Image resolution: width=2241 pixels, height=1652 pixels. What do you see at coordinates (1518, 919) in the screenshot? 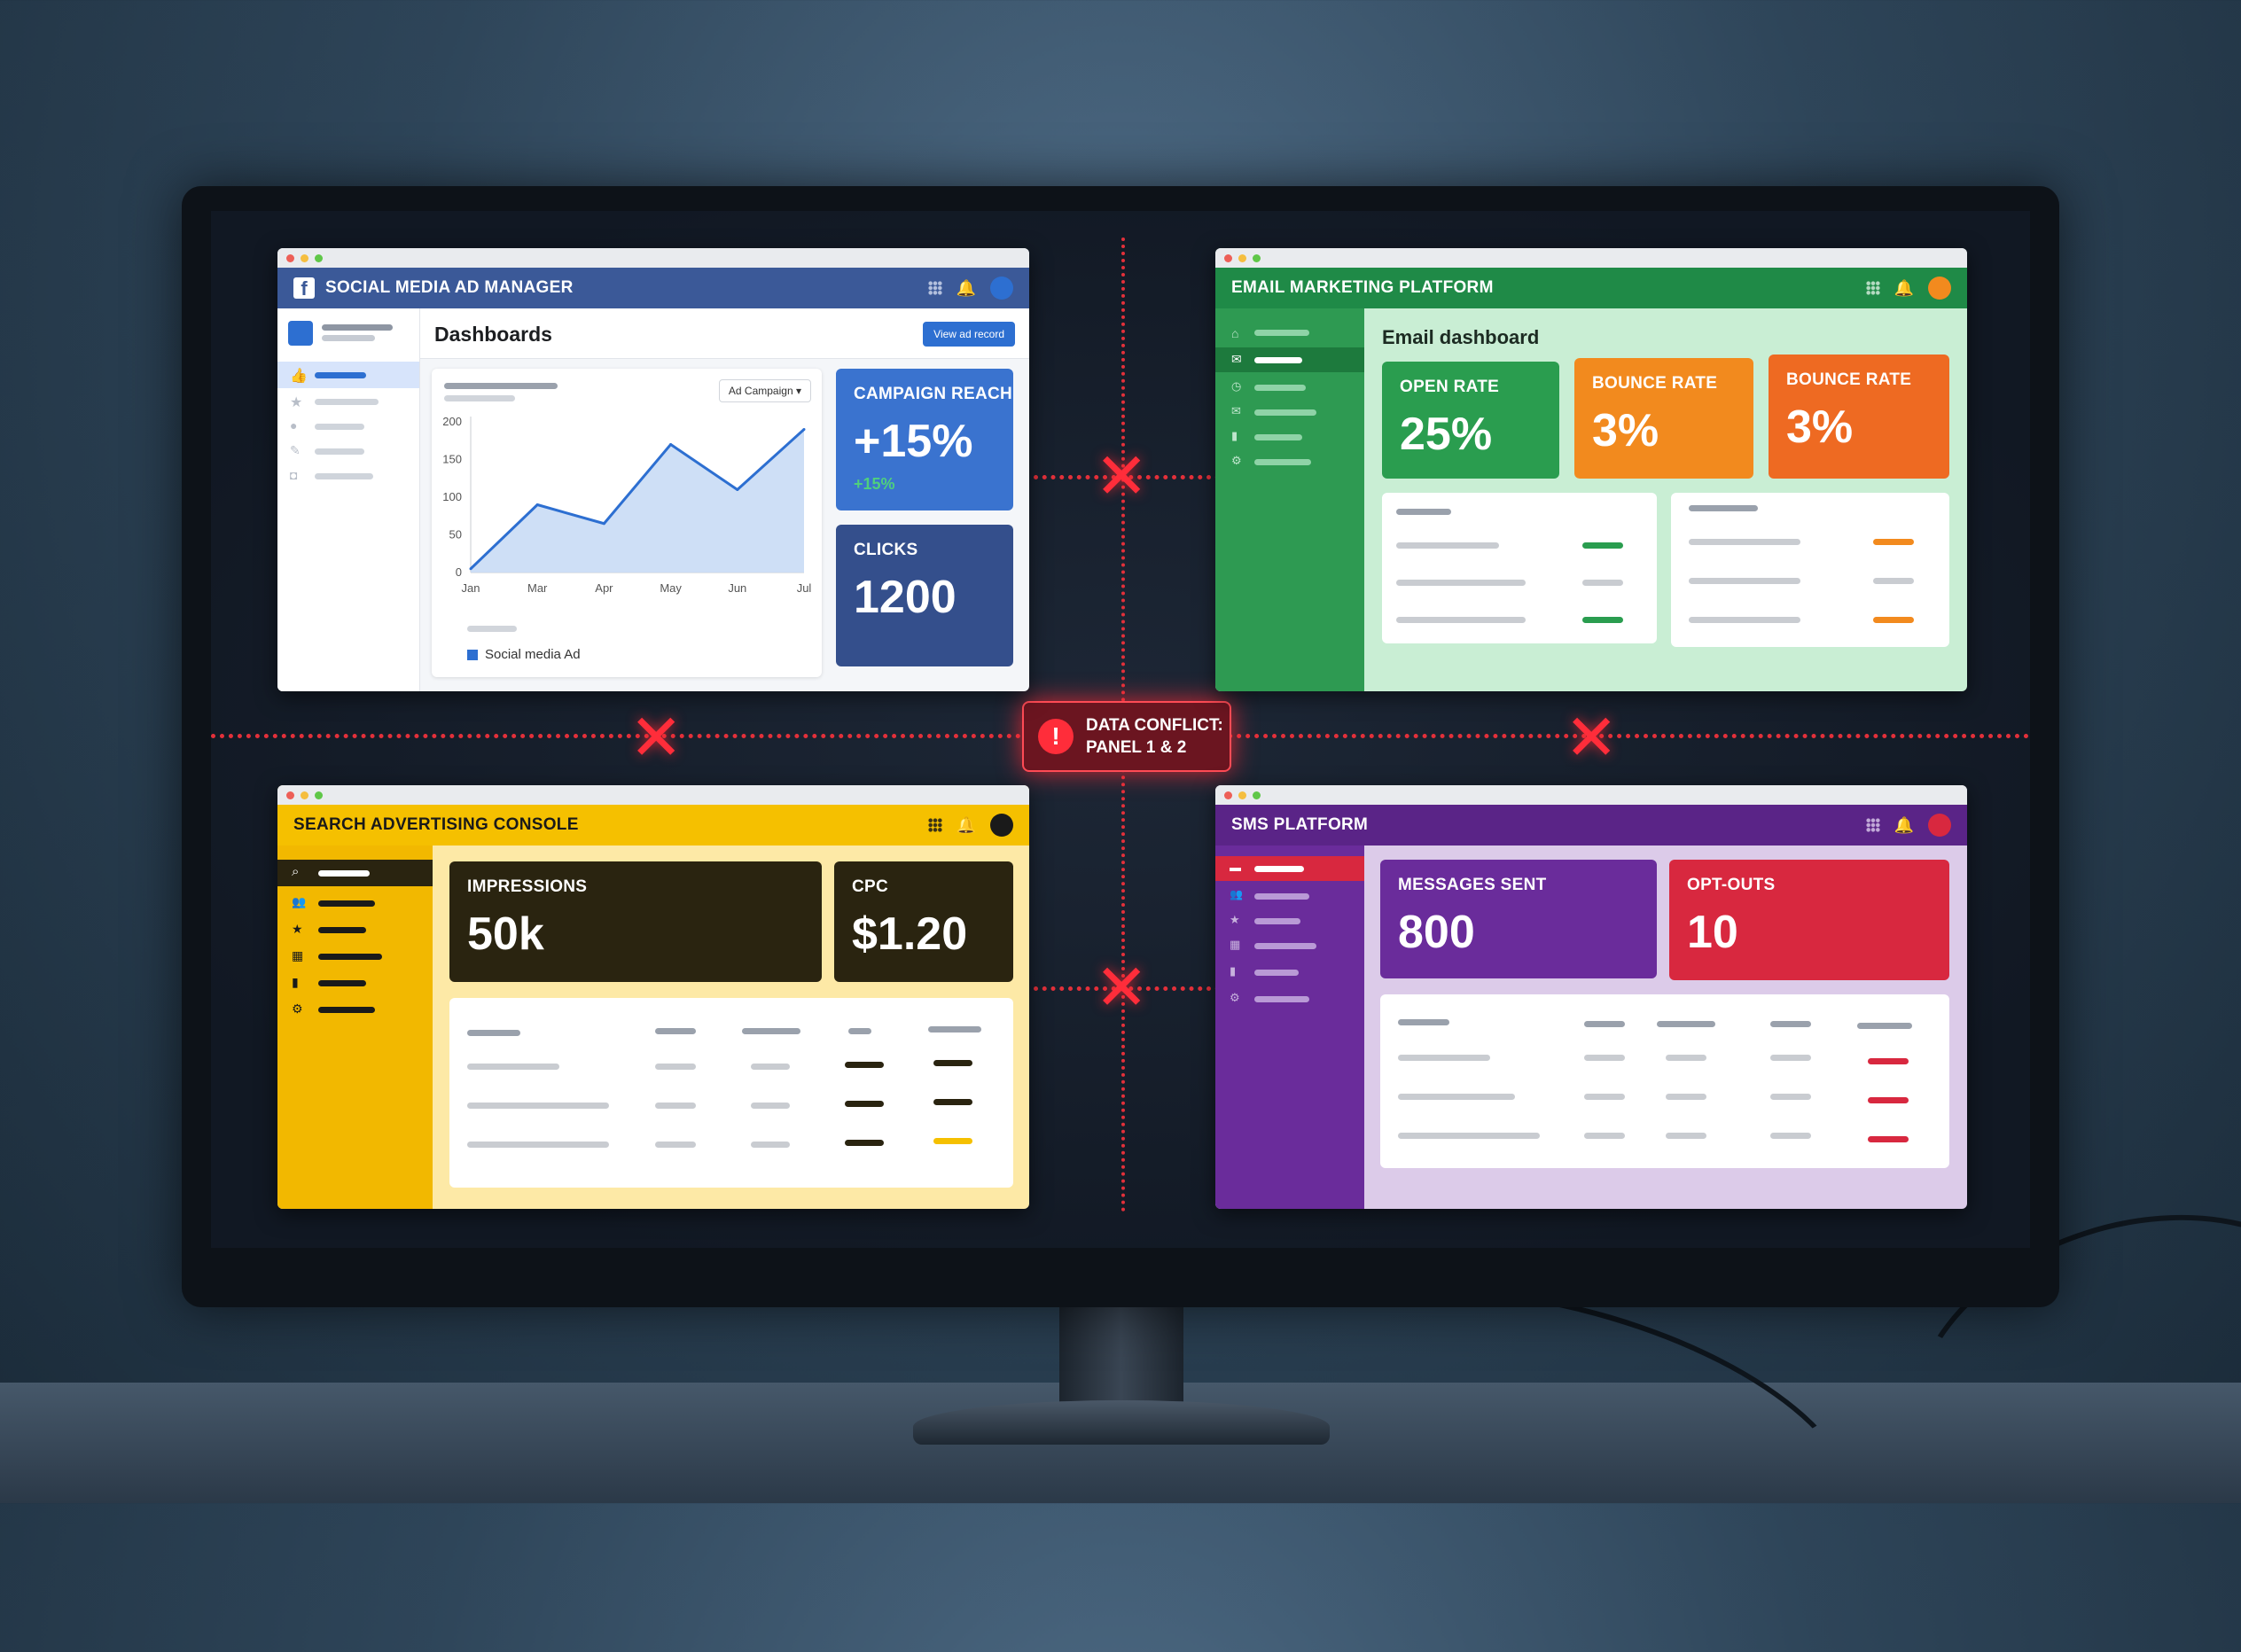
I see `messages-sent-card: MESSAGES SENT 800` at bounding box center [1518, 919].